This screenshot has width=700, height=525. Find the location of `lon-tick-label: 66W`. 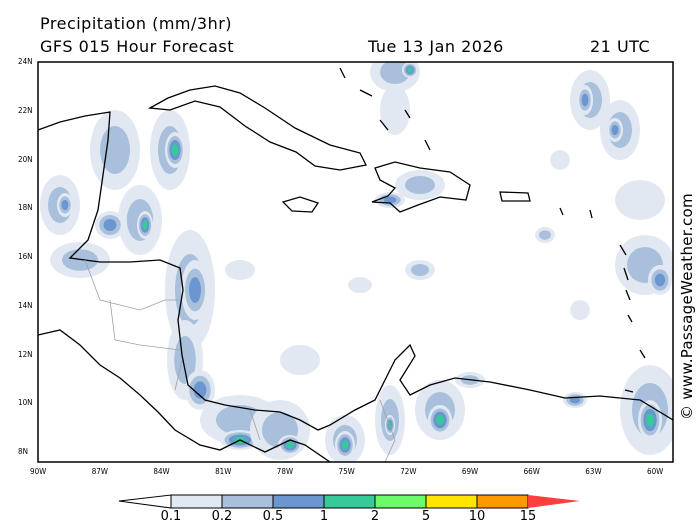

lon-tick-label: 66W is located at coordinates (531, 471).